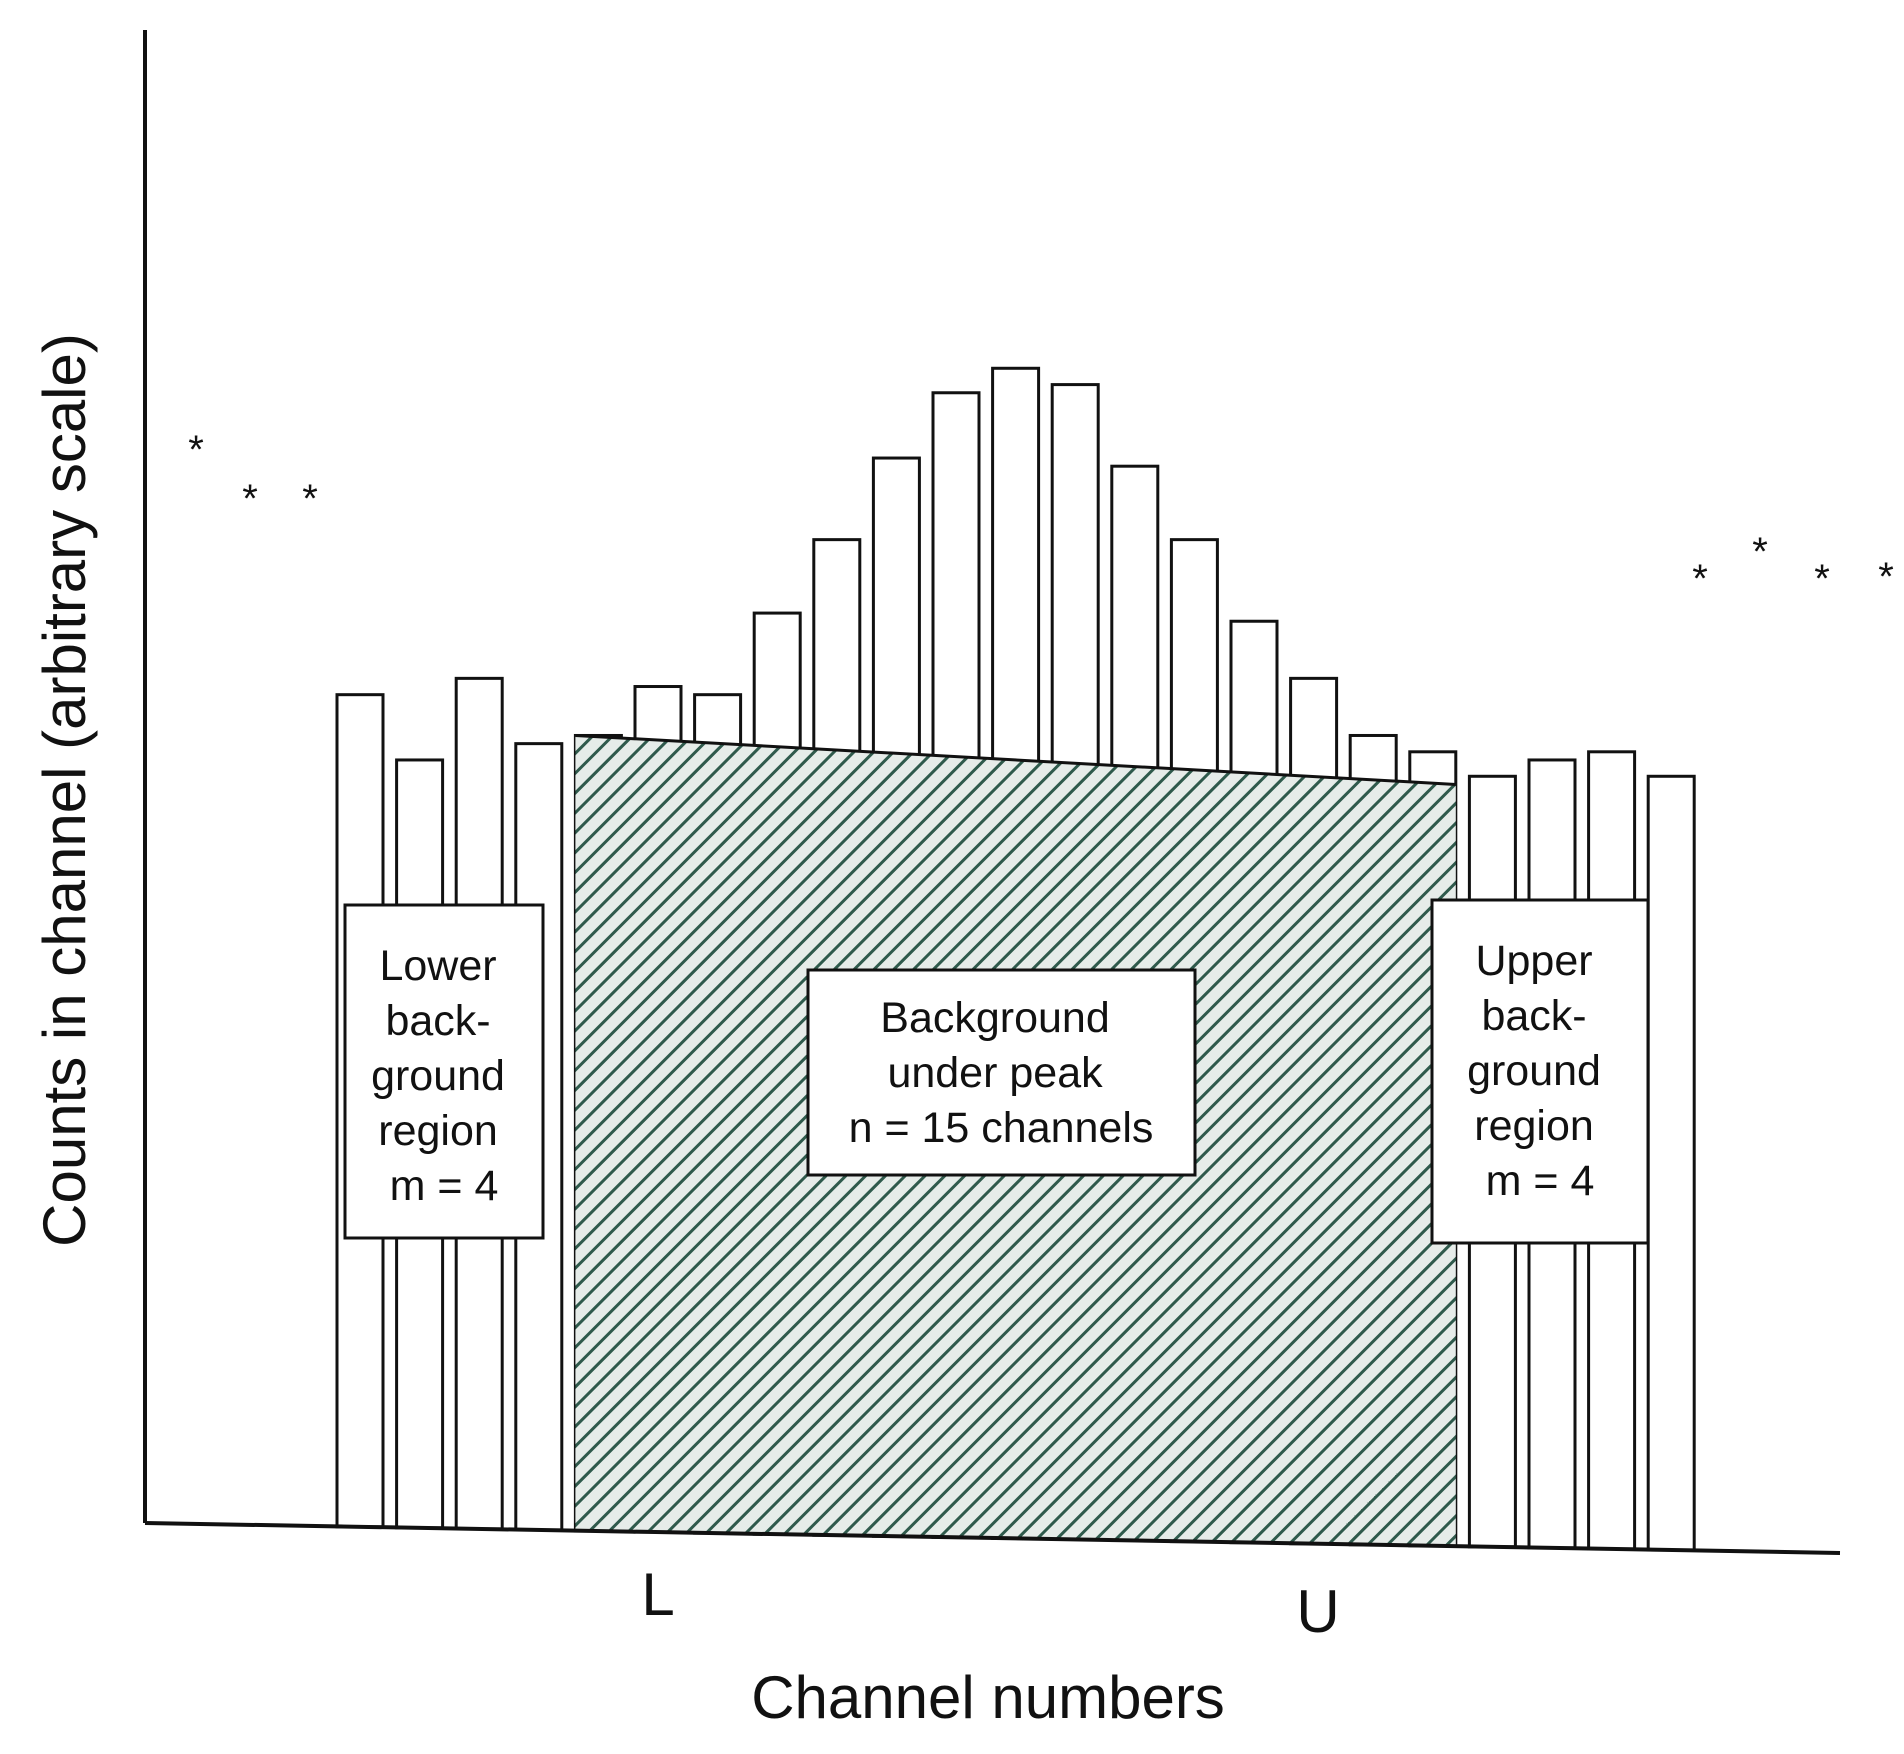  I want to click on peak-box-line-2: under peak, so click(995, 1073).